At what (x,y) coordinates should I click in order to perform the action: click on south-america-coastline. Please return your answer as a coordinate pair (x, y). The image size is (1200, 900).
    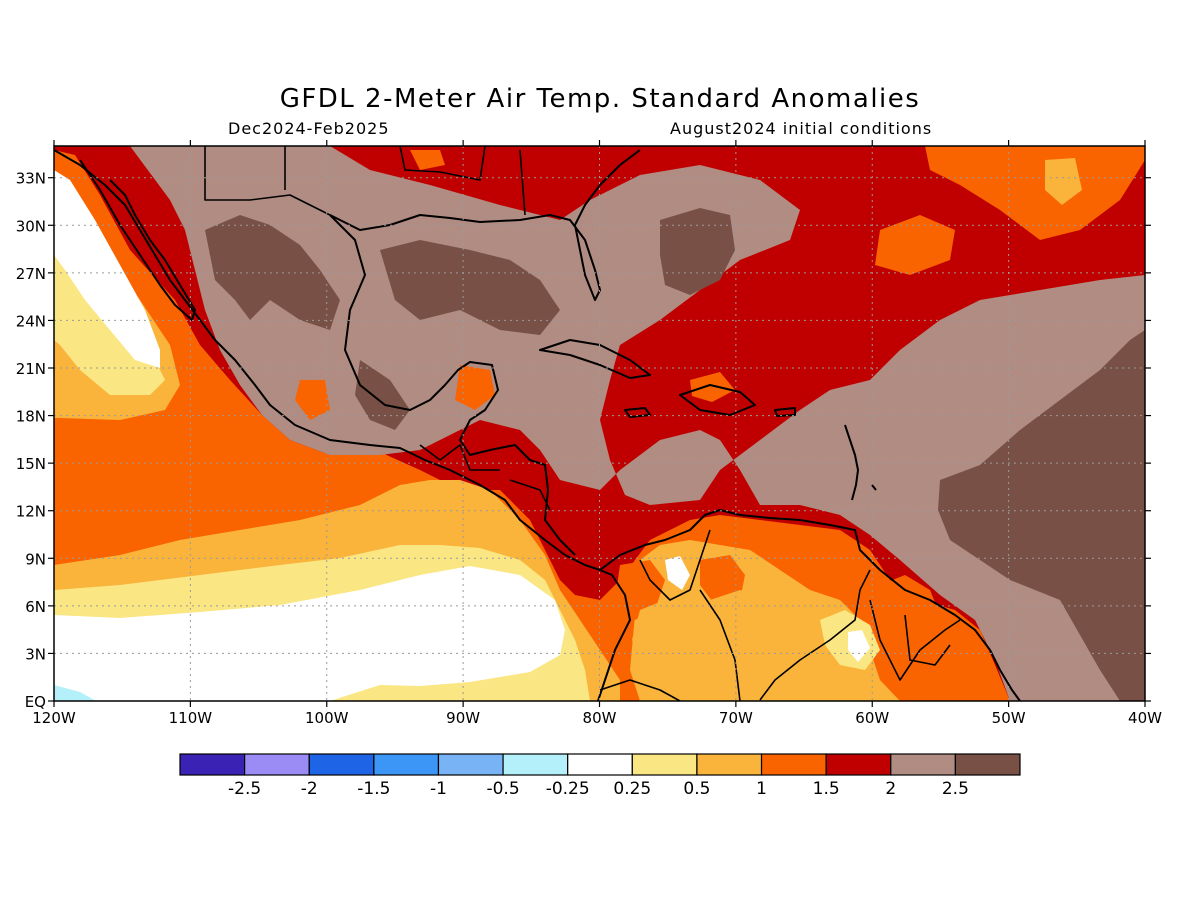
    Looking at the image, I should click on (810, 605).